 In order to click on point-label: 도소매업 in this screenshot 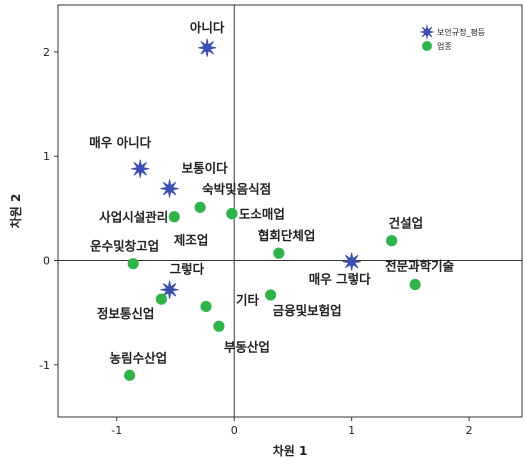, I will do `click(262, 214)`.